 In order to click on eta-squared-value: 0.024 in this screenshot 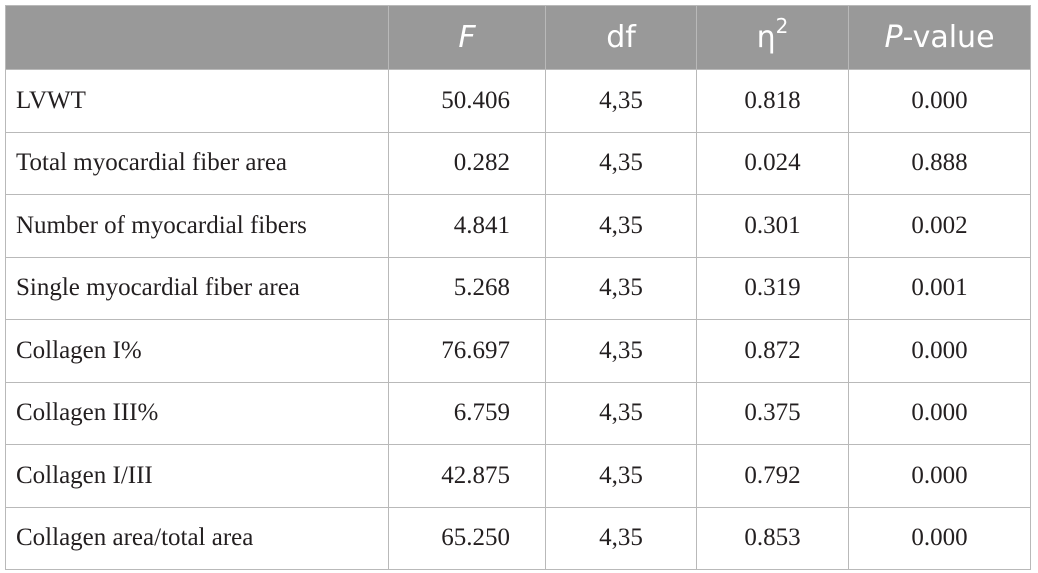, I will do `click(772, 163)`.